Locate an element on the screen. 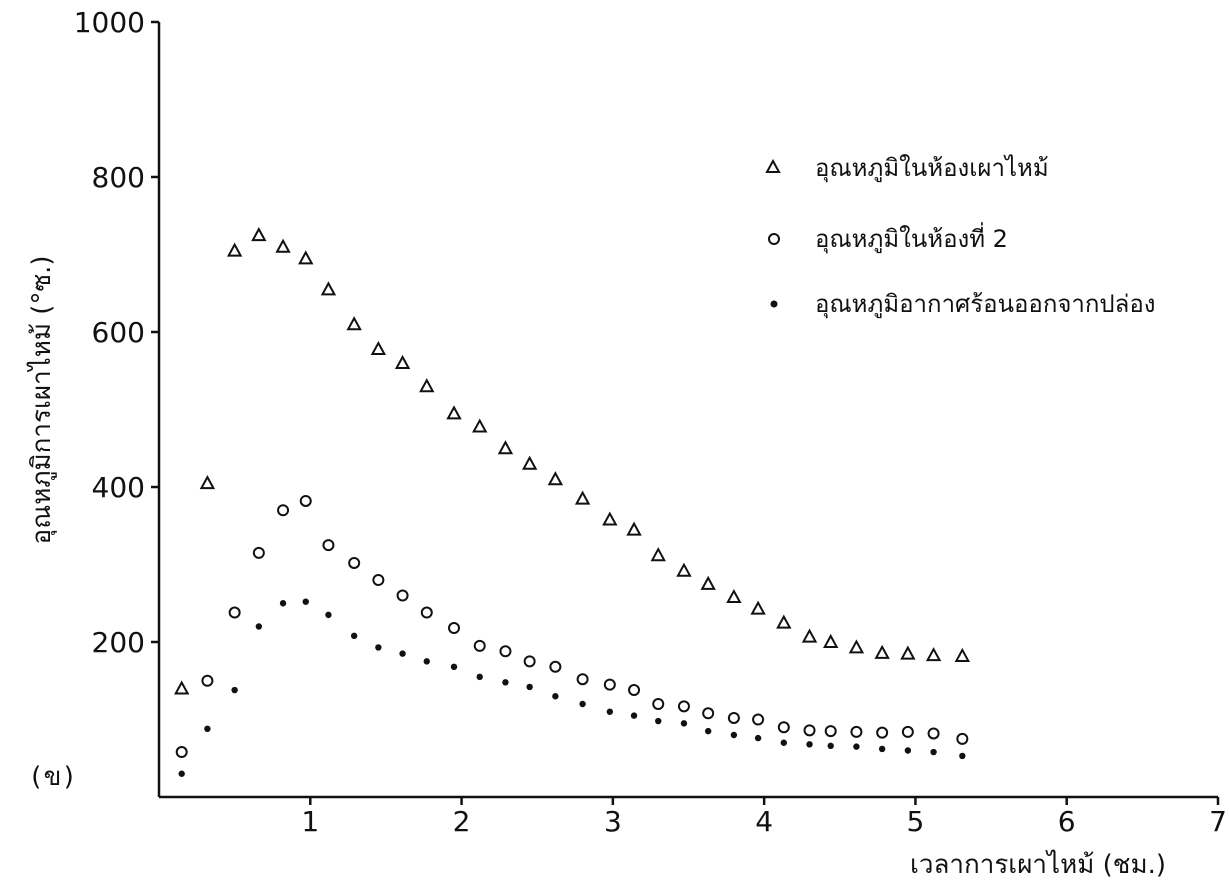  x-tick-label-4: 5 is located at coordinates (916, 821).